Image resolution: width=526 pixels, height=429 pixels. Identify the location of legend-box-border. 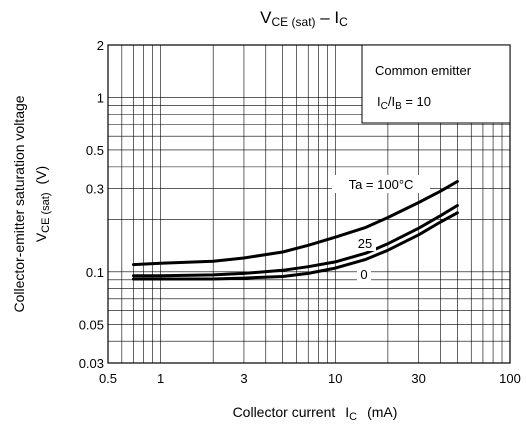
(436, 84).